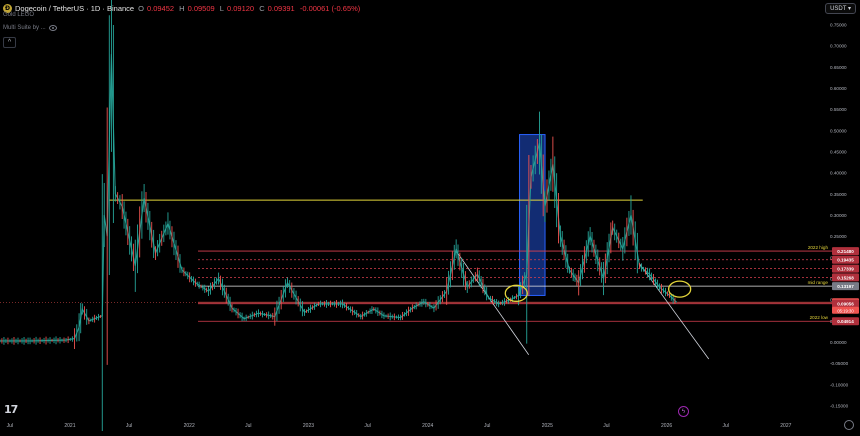  Describe the element at coordinates (839, 363) in the screenshot. I see `y-tick-label: -0.05000` at that location.